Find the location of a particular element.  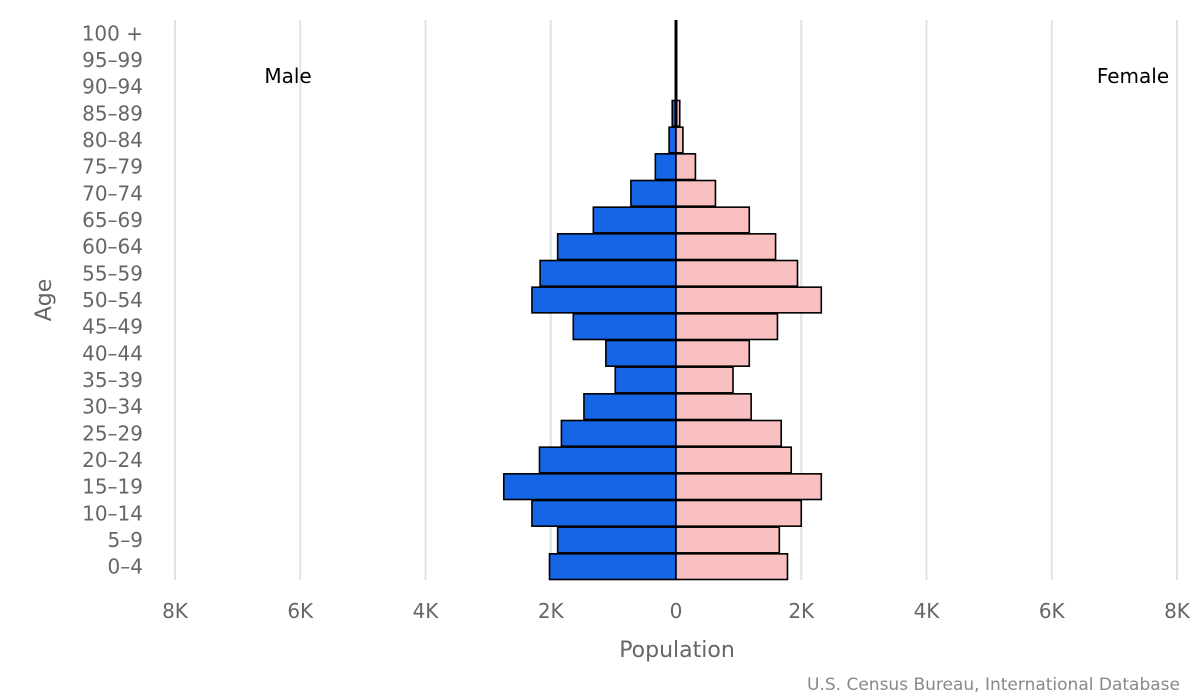

y-tick-label: 0–4 is located at coordinates (125, 567).